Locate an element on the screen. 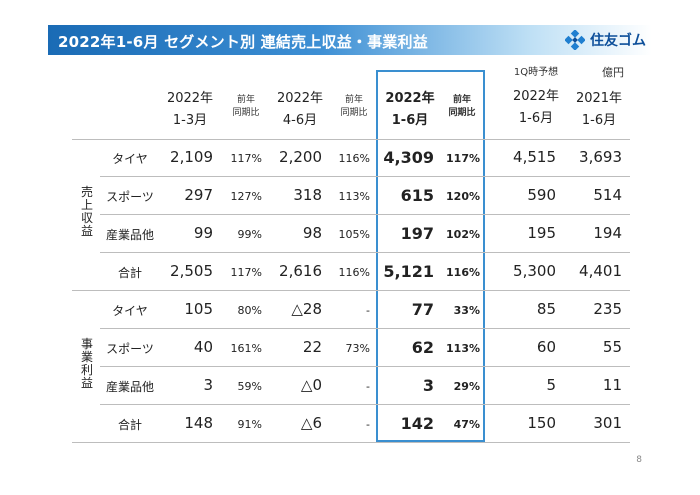 The width and height of the screenshot is (700, 495). cell-s1-r1-c7: 55 is located at coordinates (612, 347).